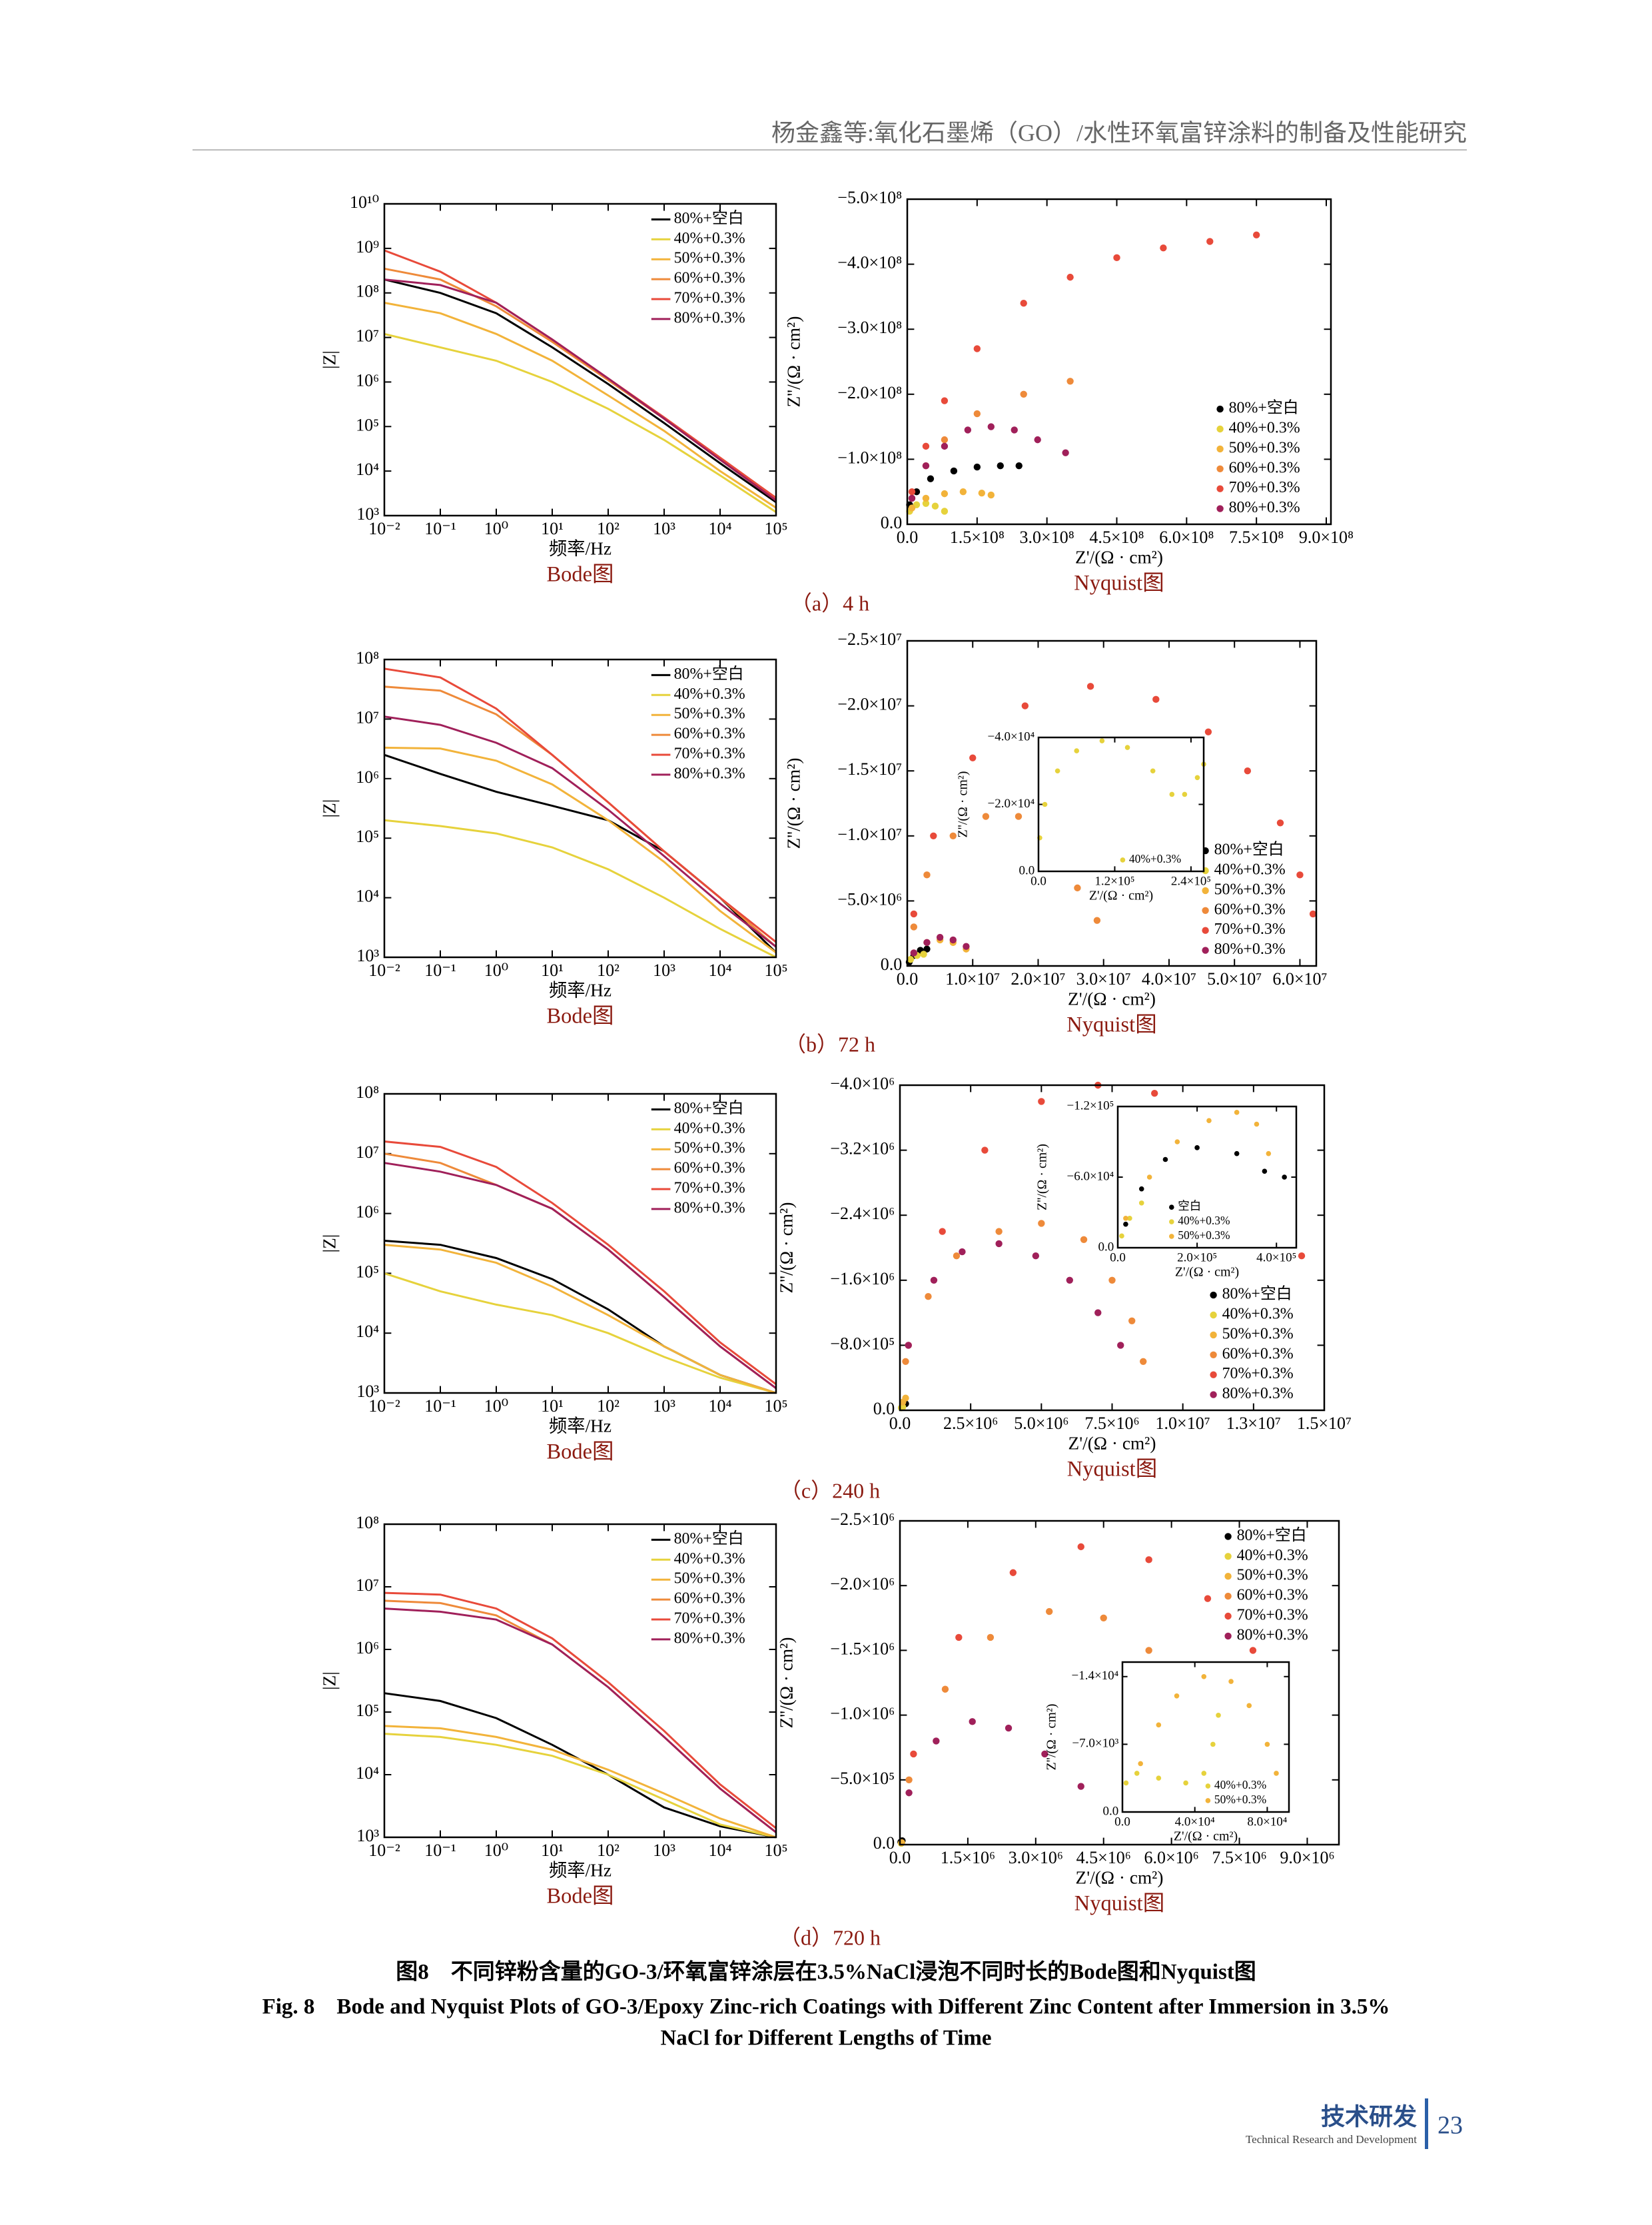  Describe the element at coordinates (367, 1585) in the screenshot. I see `y-tick-label: 10⁷` at that location.